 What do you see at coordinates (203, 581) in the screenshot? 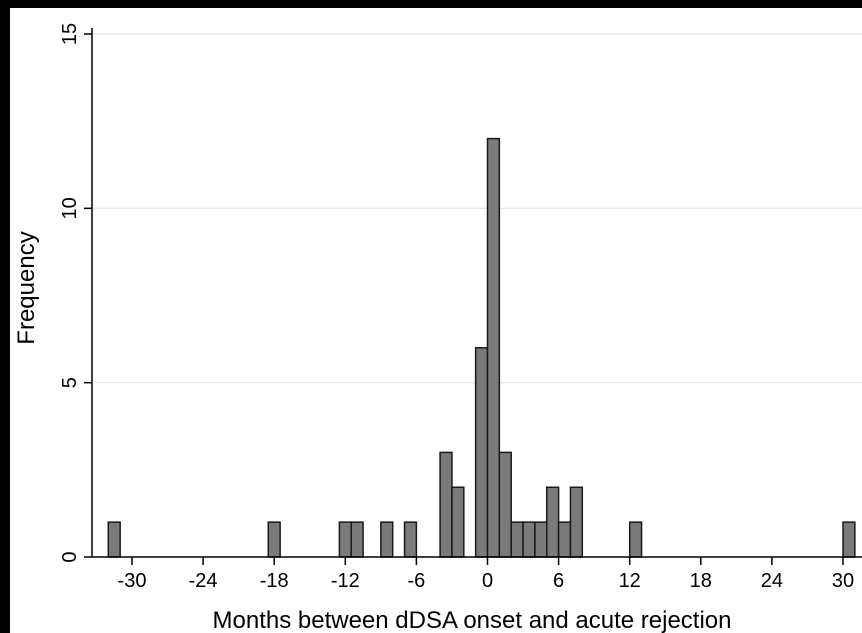
I see `x-tick-label: -24` at bounding box center [203, 581].